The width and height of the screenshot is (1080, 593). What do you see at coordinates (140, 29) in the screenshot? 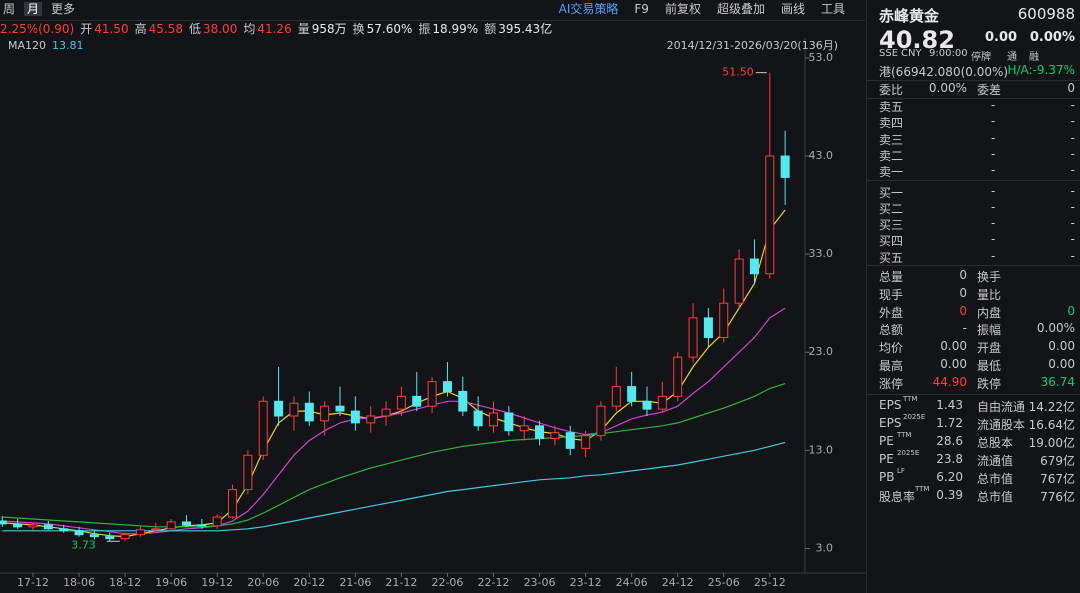
I see `quote-label: 高` at bounding box center [140, 29].